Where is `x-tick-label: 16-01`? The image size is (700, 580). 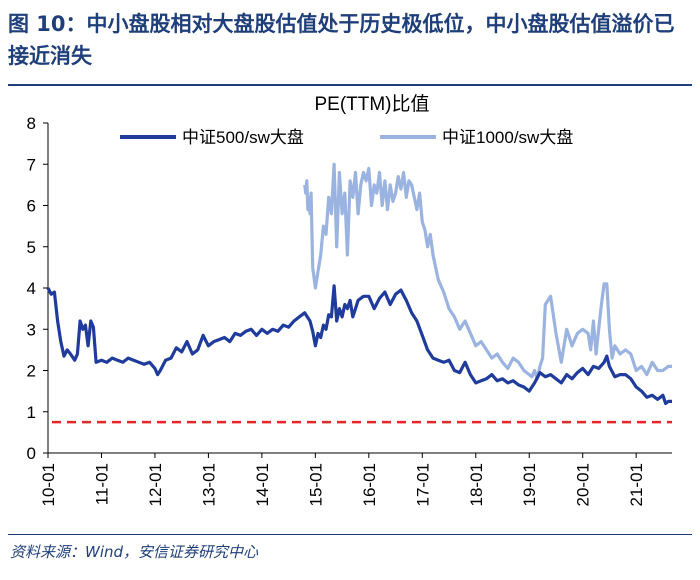
x-tick-label: 16-01 is located at coordinates (369, 484).